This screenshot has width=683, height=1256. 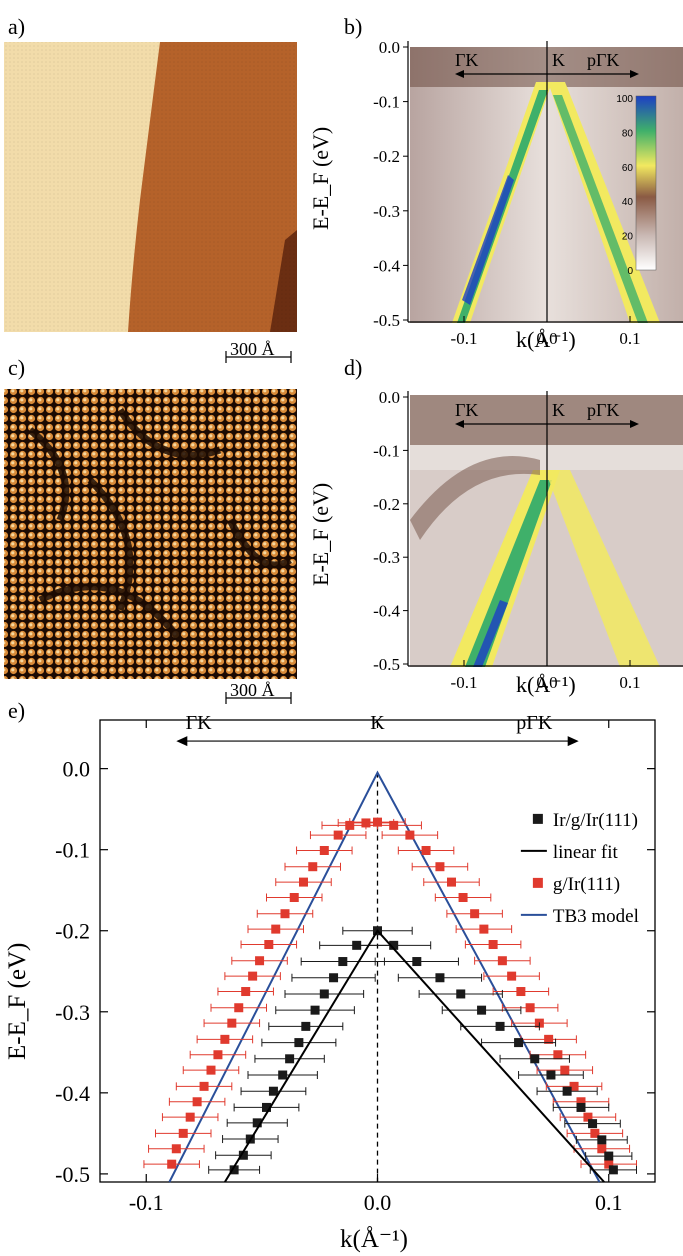 I want to click on panel-b-ytick-label: -0.4, so click(x=386, y=265).